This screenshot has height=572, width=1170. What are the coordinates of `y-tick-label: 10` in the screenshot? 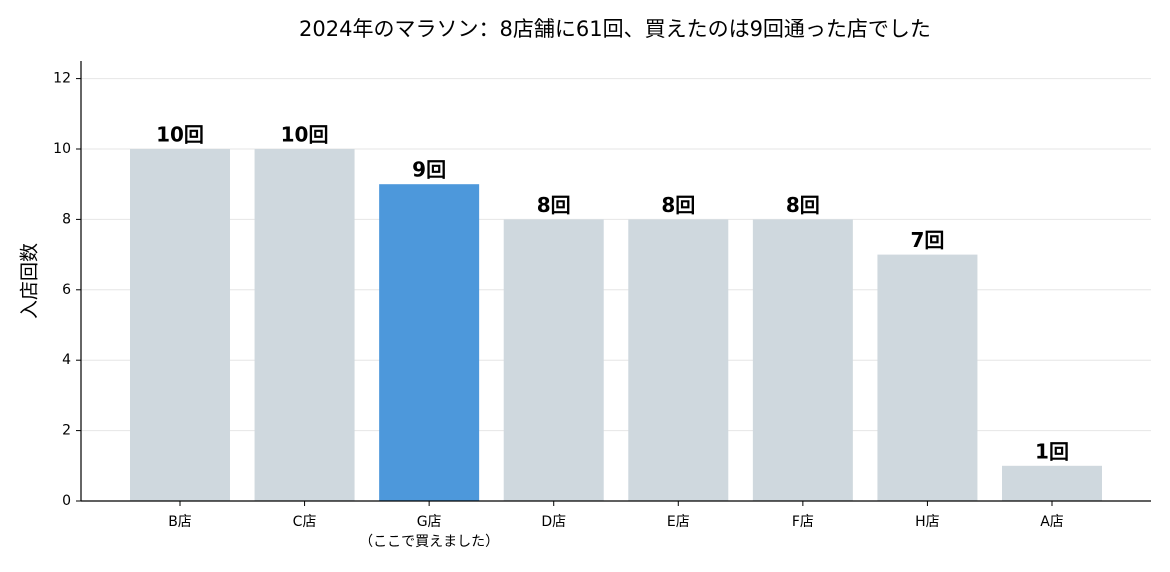 It's located at (62, 149).